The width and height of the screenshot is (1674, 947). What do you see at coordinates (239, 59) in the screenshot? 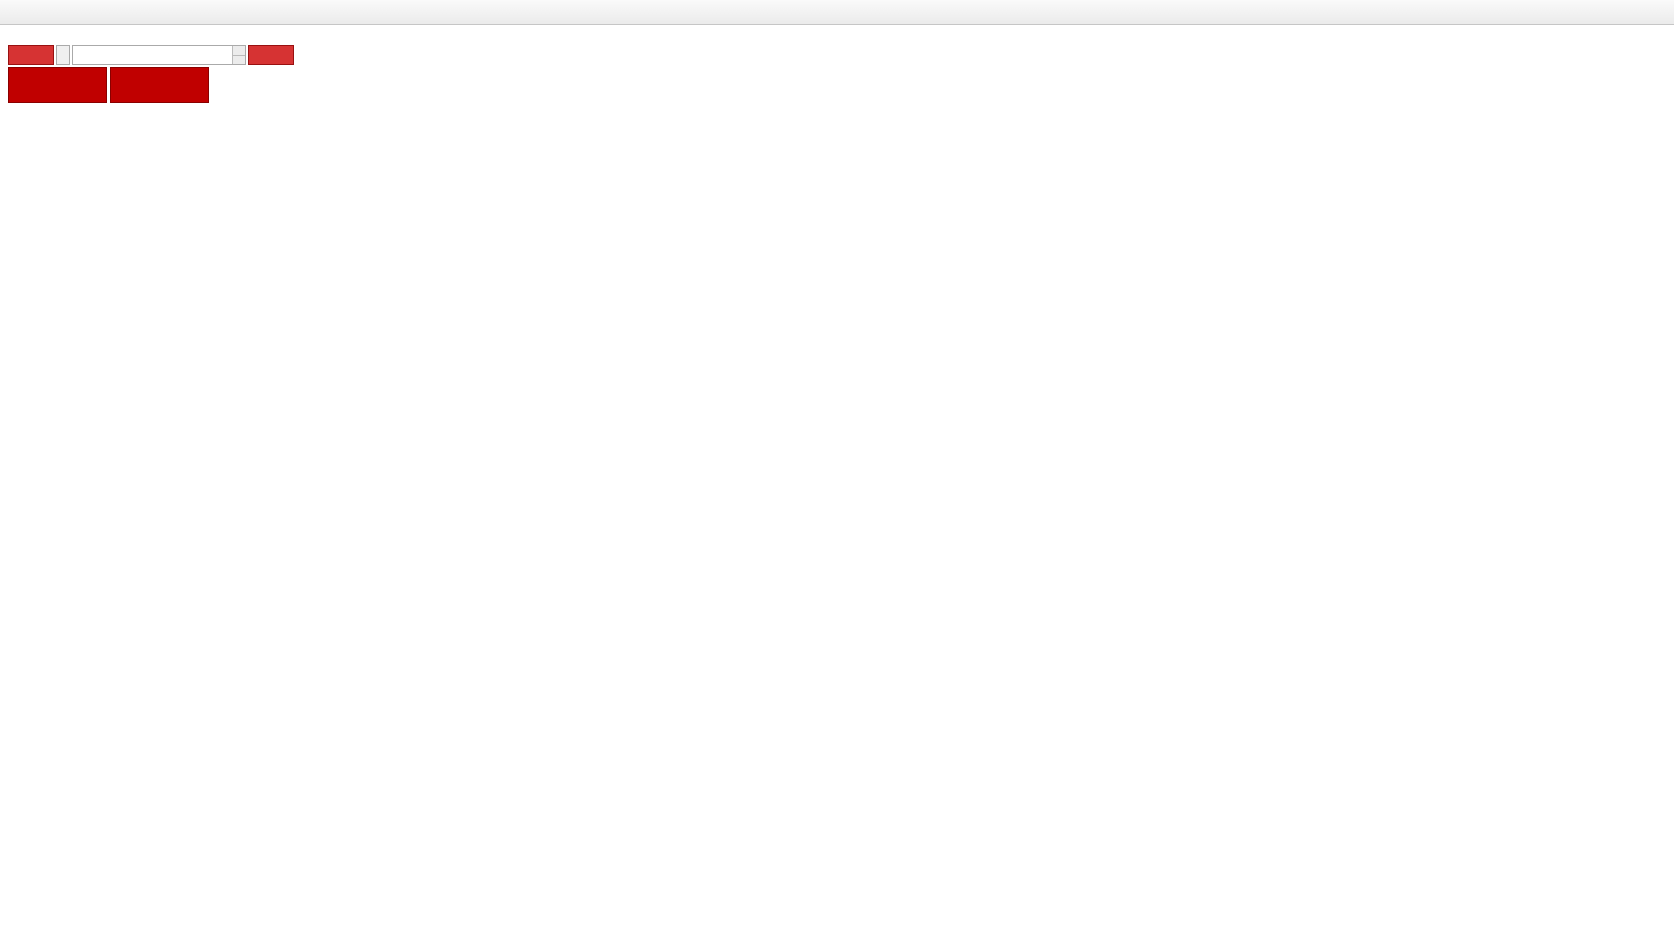
I see `volume-decrease-icon` at bounding box center [239, 59].